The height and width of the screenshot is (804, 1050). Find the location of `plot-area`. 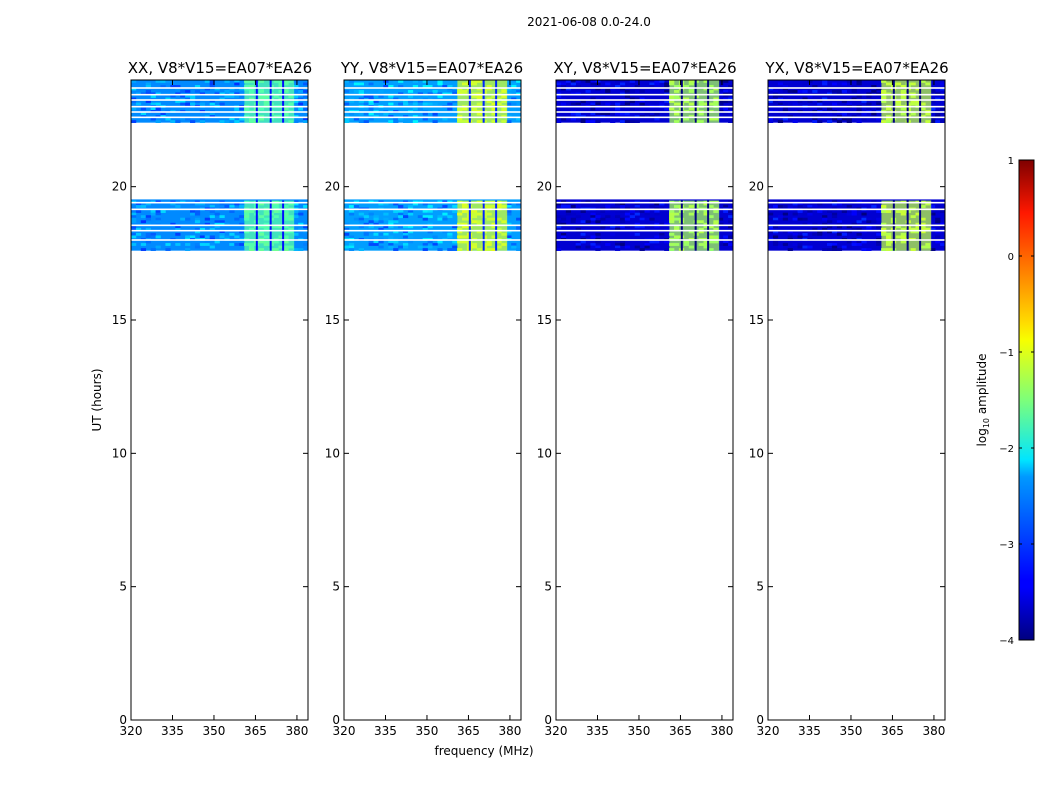

plot-area is located at coordinates (432, 400).